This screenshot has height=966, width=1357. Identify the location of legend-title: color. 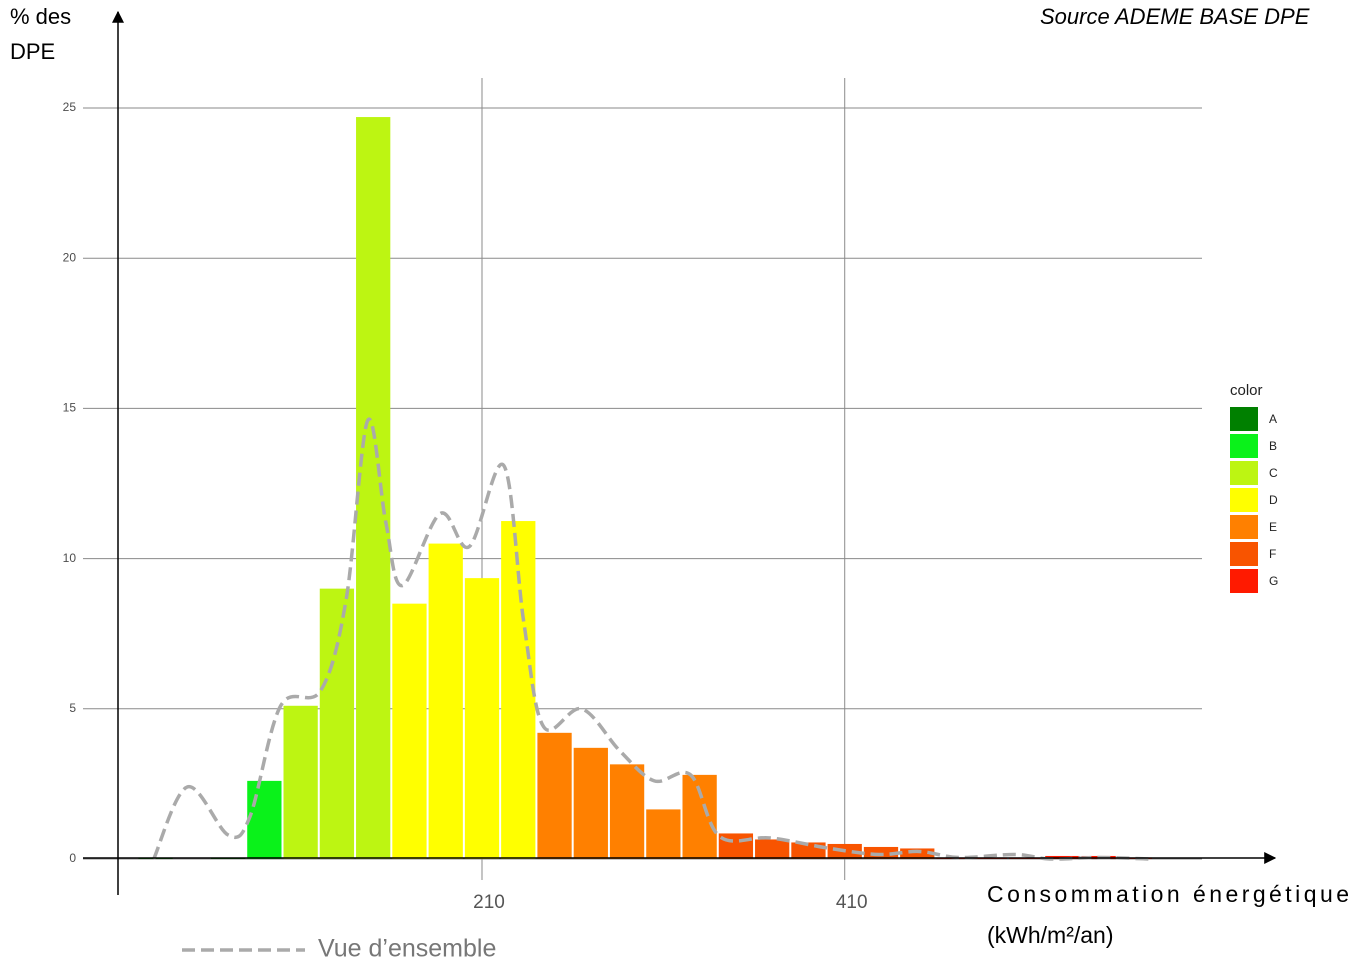
(1246, 390).